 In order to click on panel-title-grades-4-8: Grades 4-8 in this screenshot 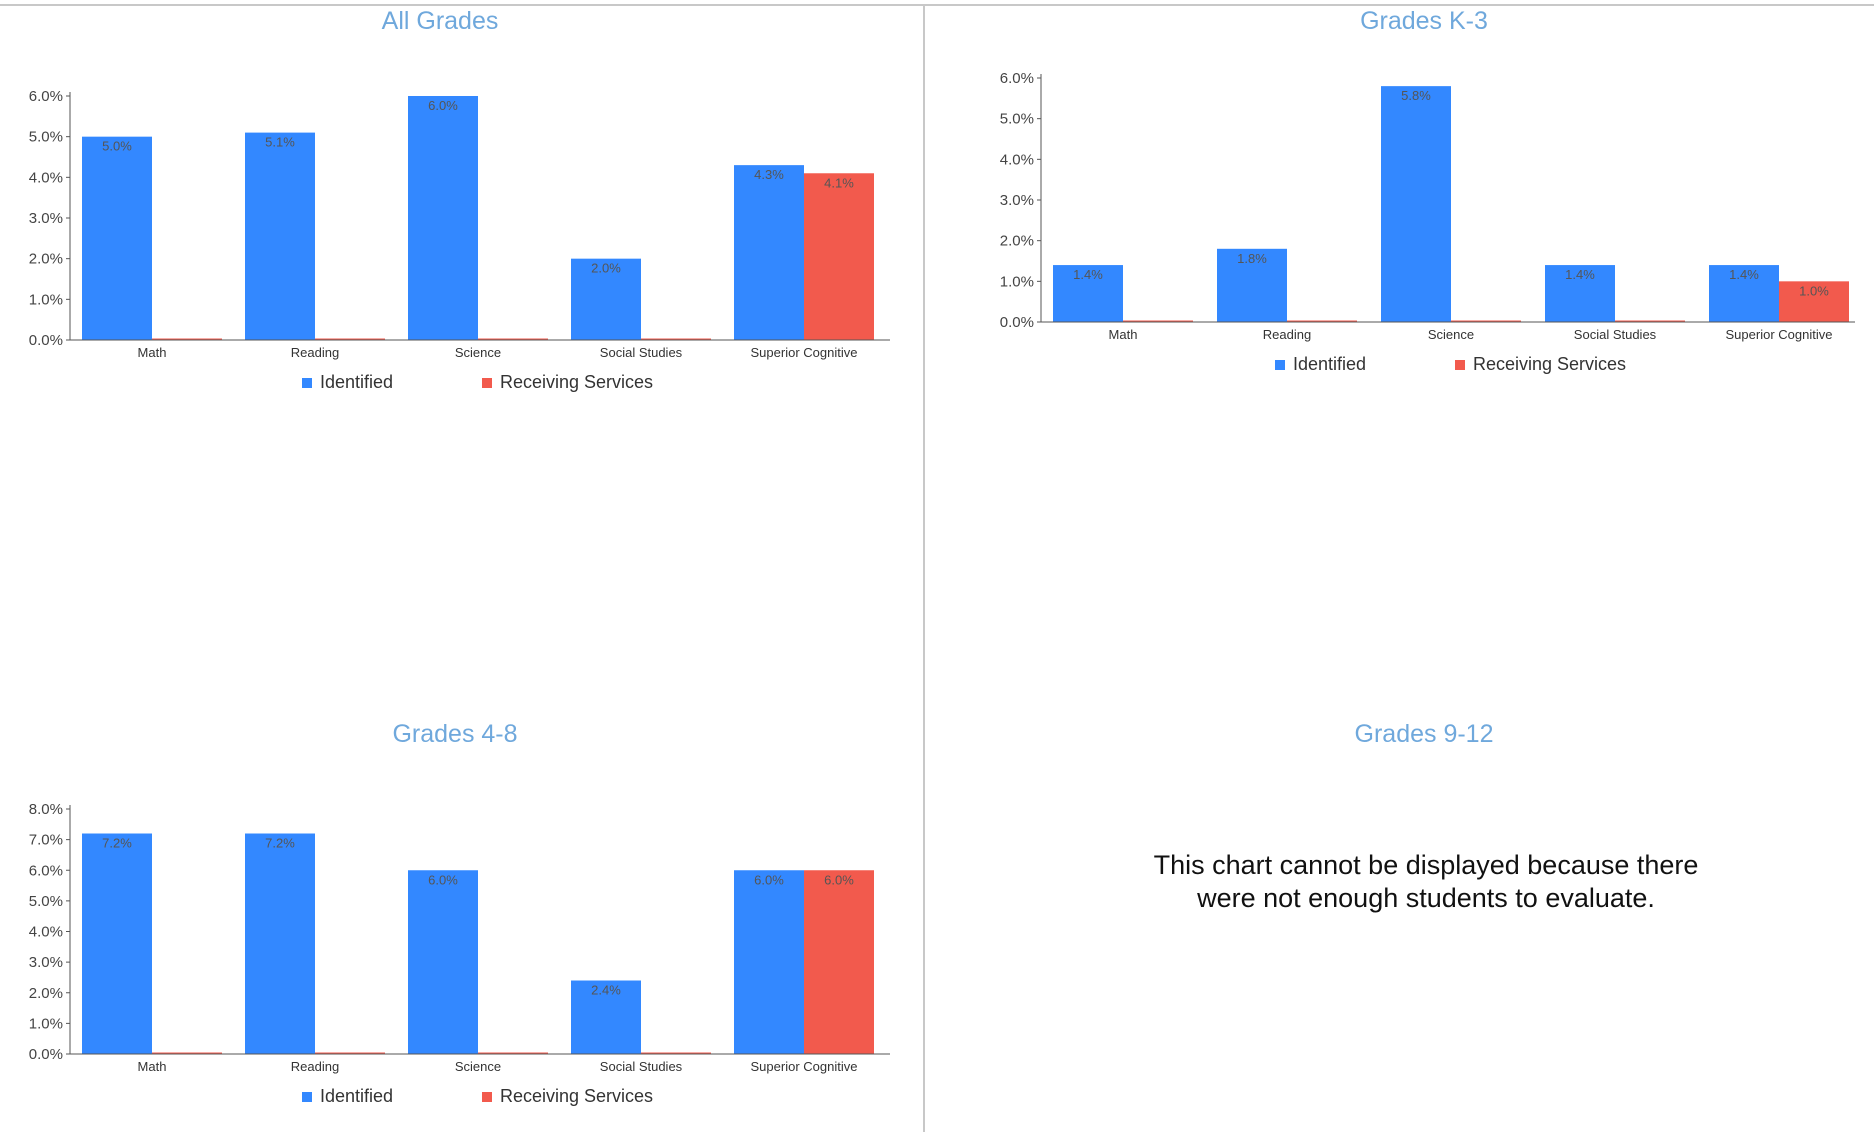, I will do `click(454, 734)`.